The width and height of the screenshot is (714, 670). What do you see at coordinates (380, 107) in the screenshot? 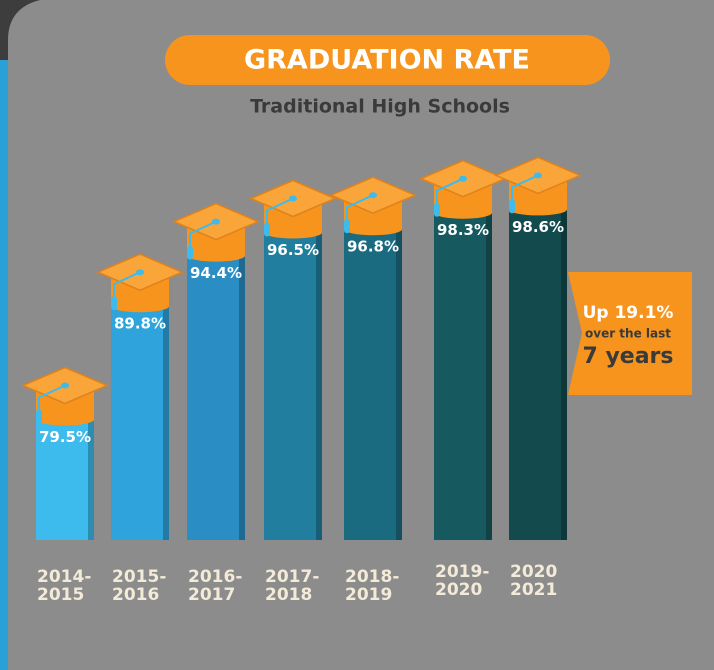
I see `chart-subtitle: Traditional High Schools` at bounding box center [380, 107].